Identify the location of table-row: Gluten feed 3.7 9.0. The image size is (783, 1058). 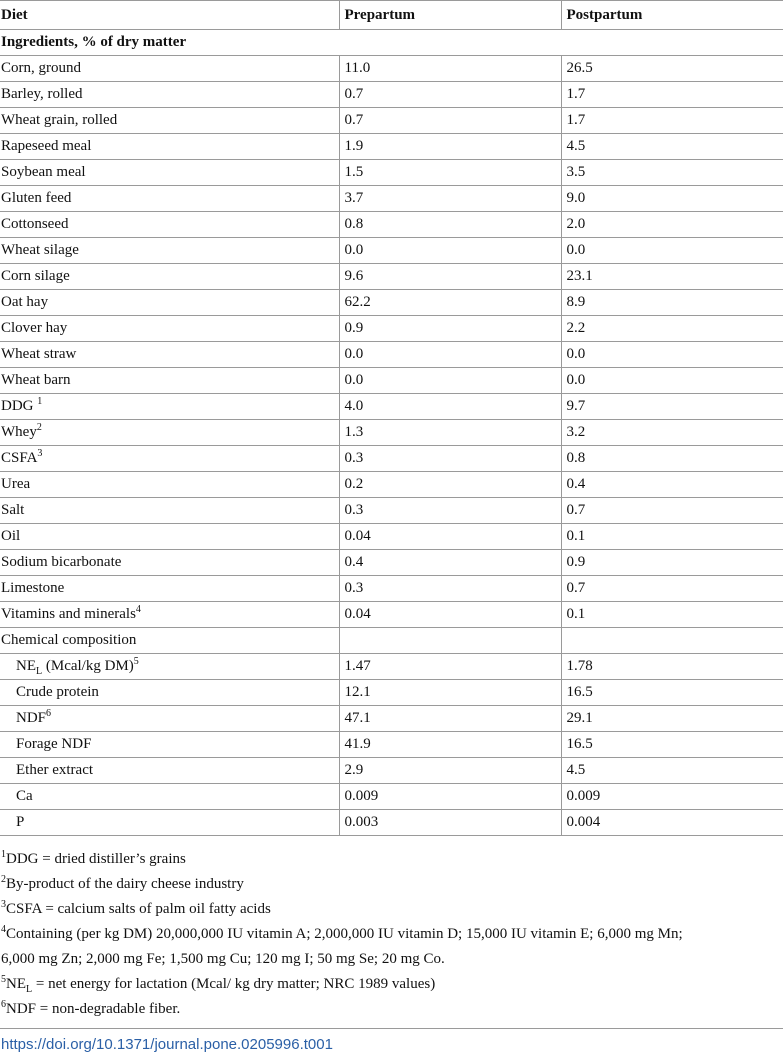
(391, 198).